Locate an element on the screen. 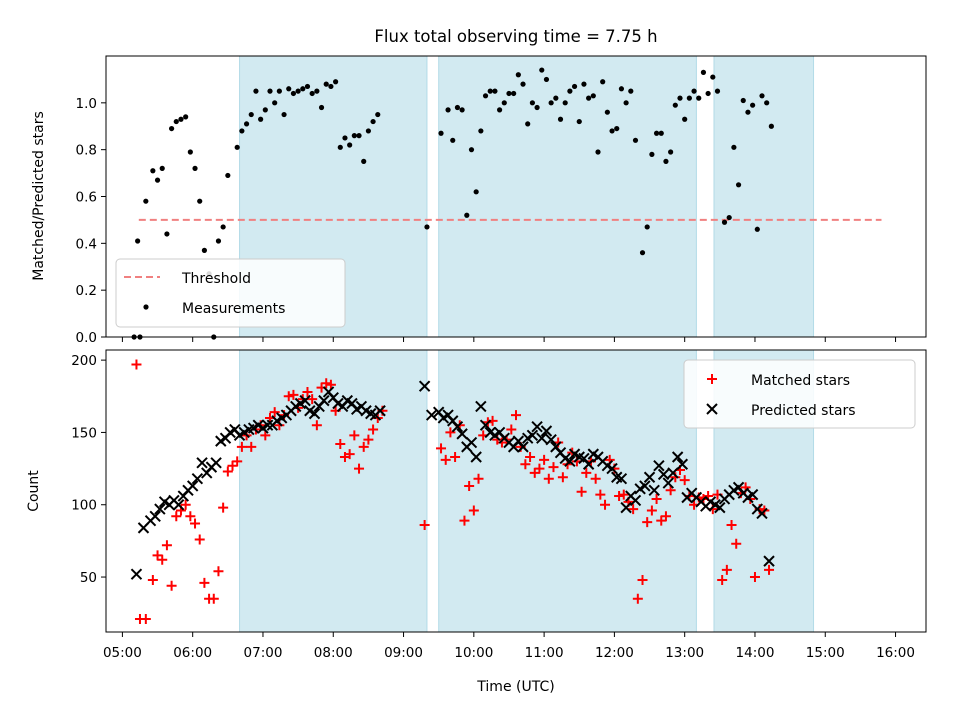  y-tick-label: 0.8 is located at coordinates (86, 151).